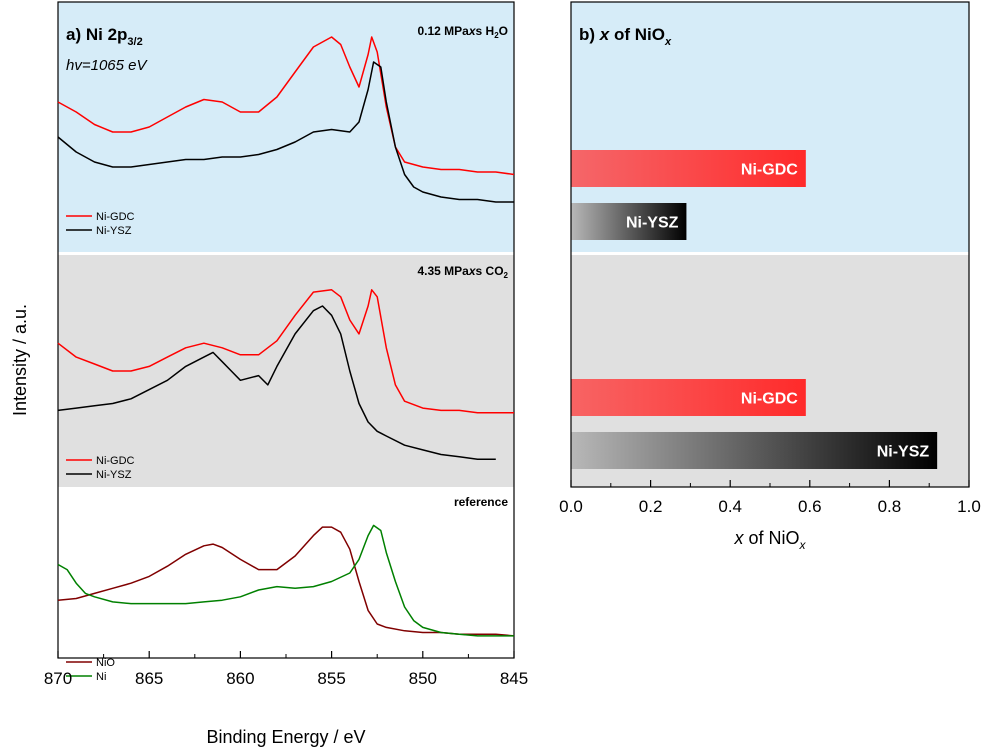  What do you see at coordinates (286, 669) in the screenshot?
I see `panel-a-x-axis: 870 865 860 855 850 845` at bounding box center [286, 669].